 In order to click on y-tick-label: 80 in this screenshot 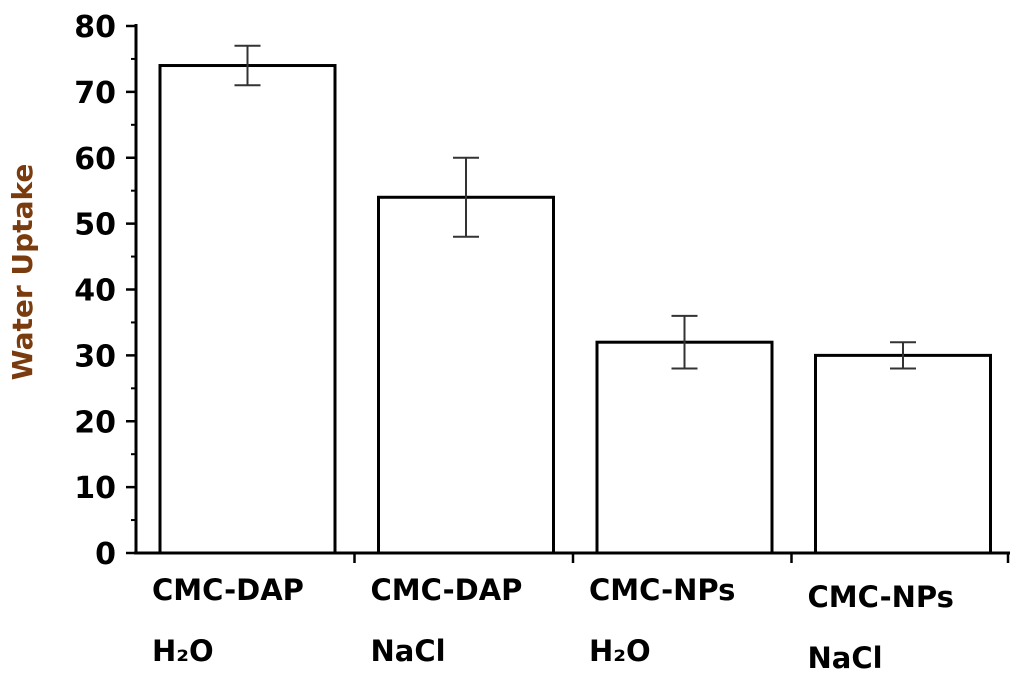, I will do `click(95, 27)`.